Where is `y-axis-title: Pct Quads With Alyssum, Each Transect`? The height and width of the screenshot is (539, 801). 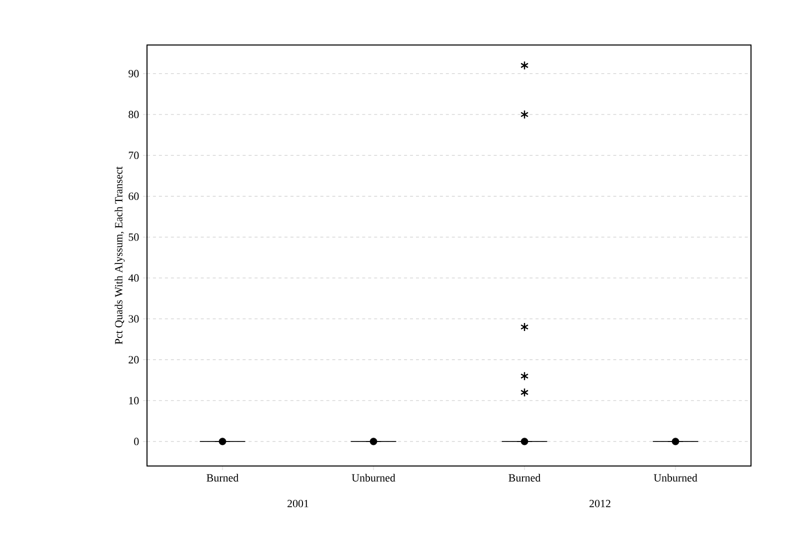 y-axis-title: Pct Quads With Alyssum, Each Transect is located at coordinates (119, 255).